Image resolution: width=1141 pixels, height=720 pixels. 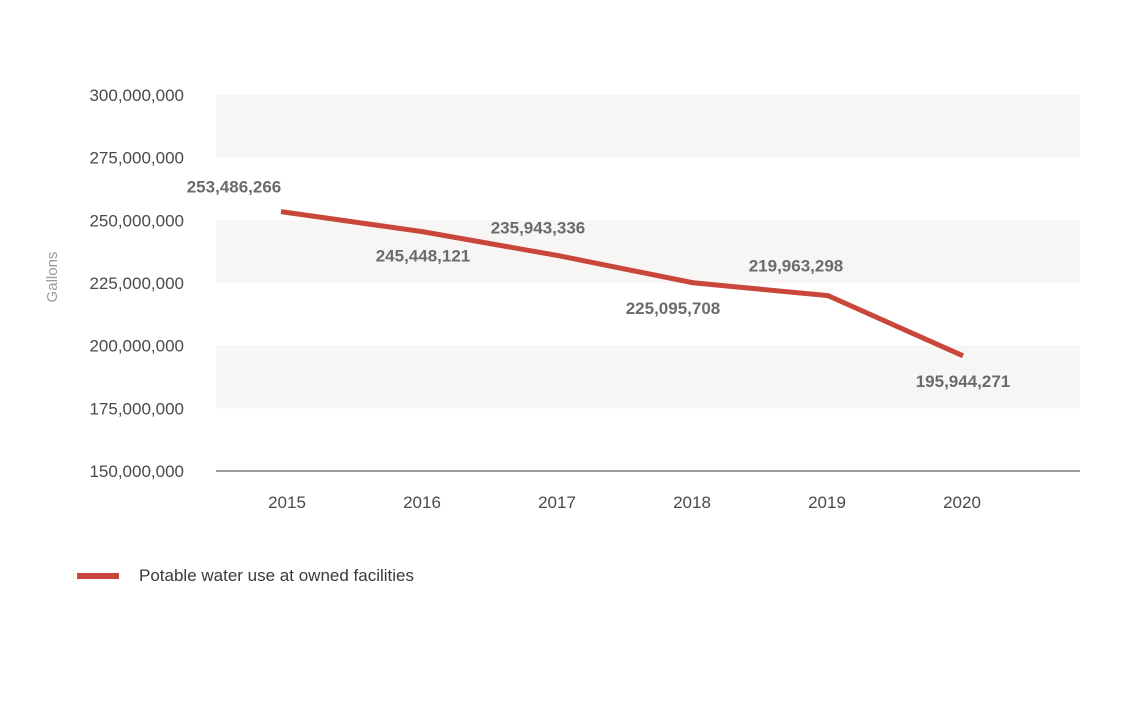 I want to click on x-tick-label: 2017, so click(x=557, y=502).